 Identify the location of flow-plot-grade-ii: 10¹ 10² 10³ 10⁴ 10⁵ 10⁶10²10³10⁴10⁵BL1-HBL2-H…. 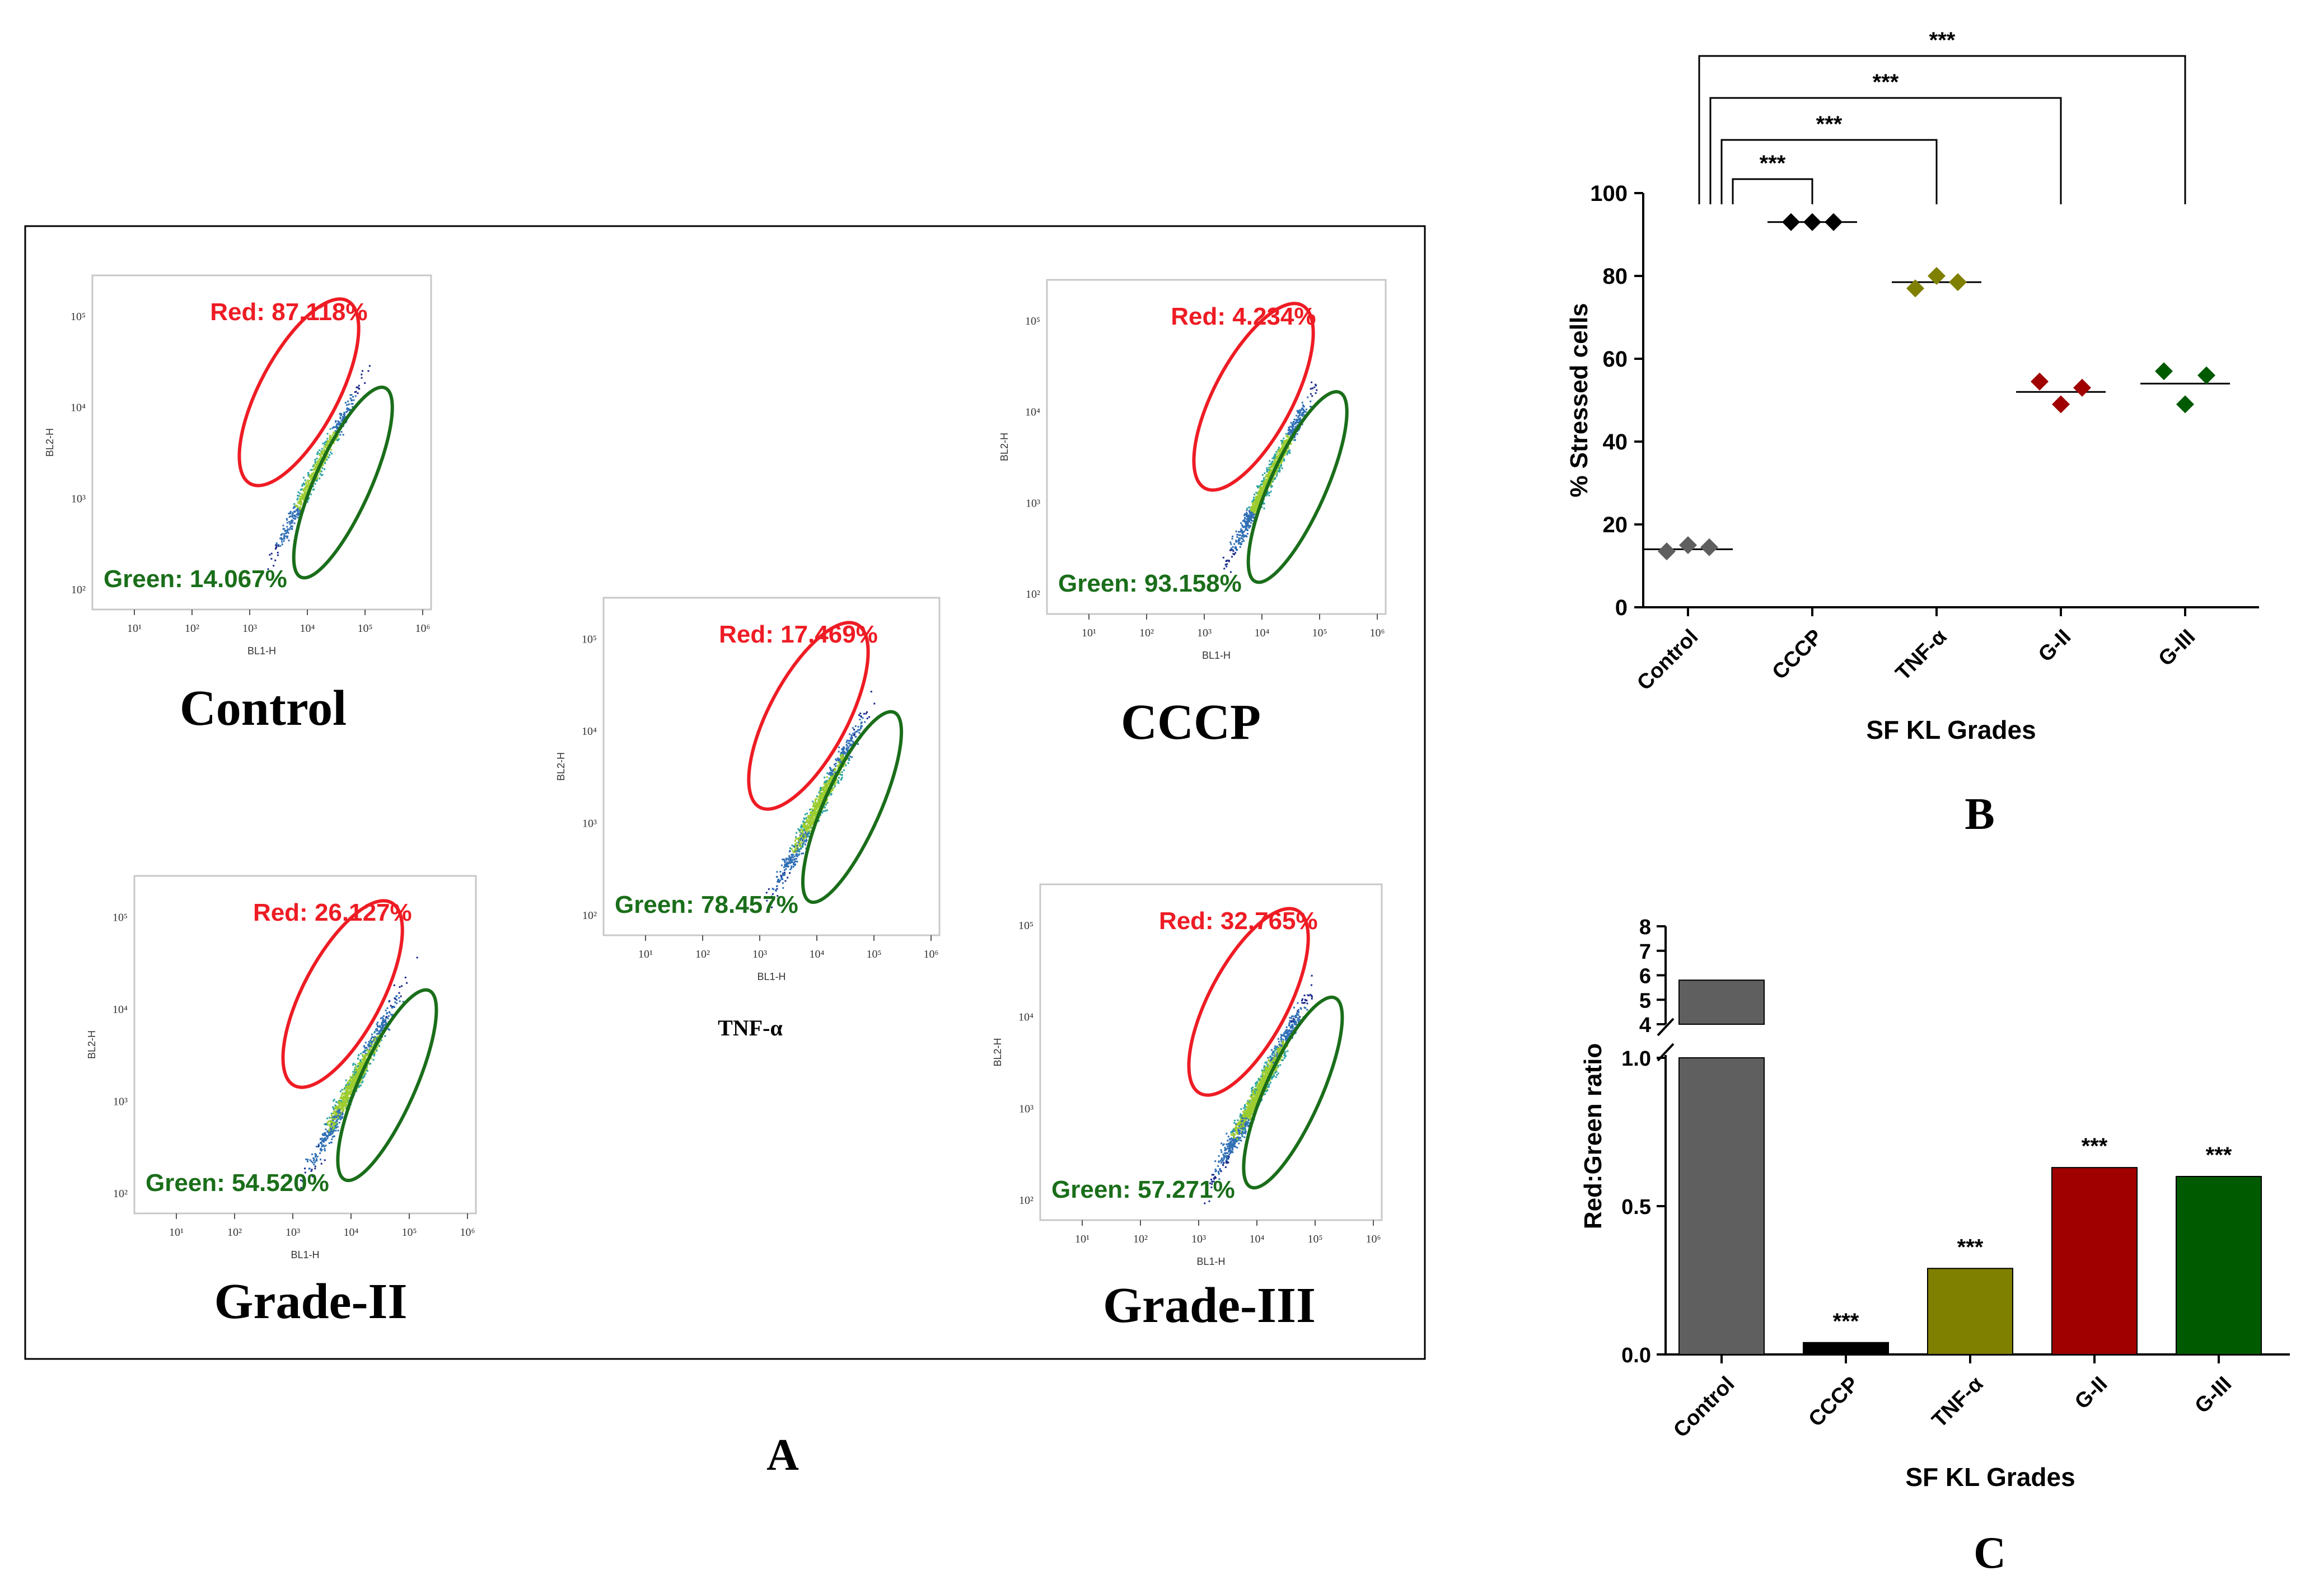
(281, 1102).